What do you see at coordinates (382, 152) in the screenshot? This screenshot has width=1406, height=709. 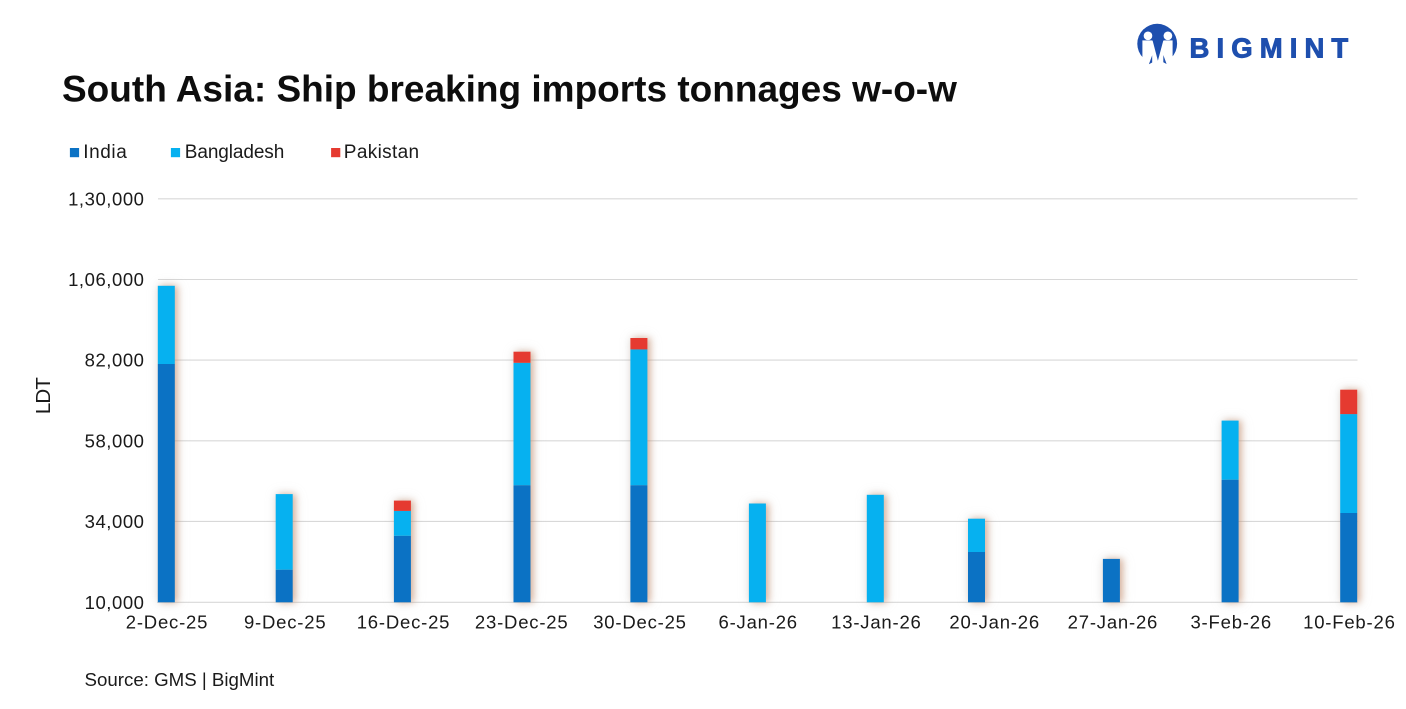 I see `svg-text: Pakistan` at bounding box center [382, 152].